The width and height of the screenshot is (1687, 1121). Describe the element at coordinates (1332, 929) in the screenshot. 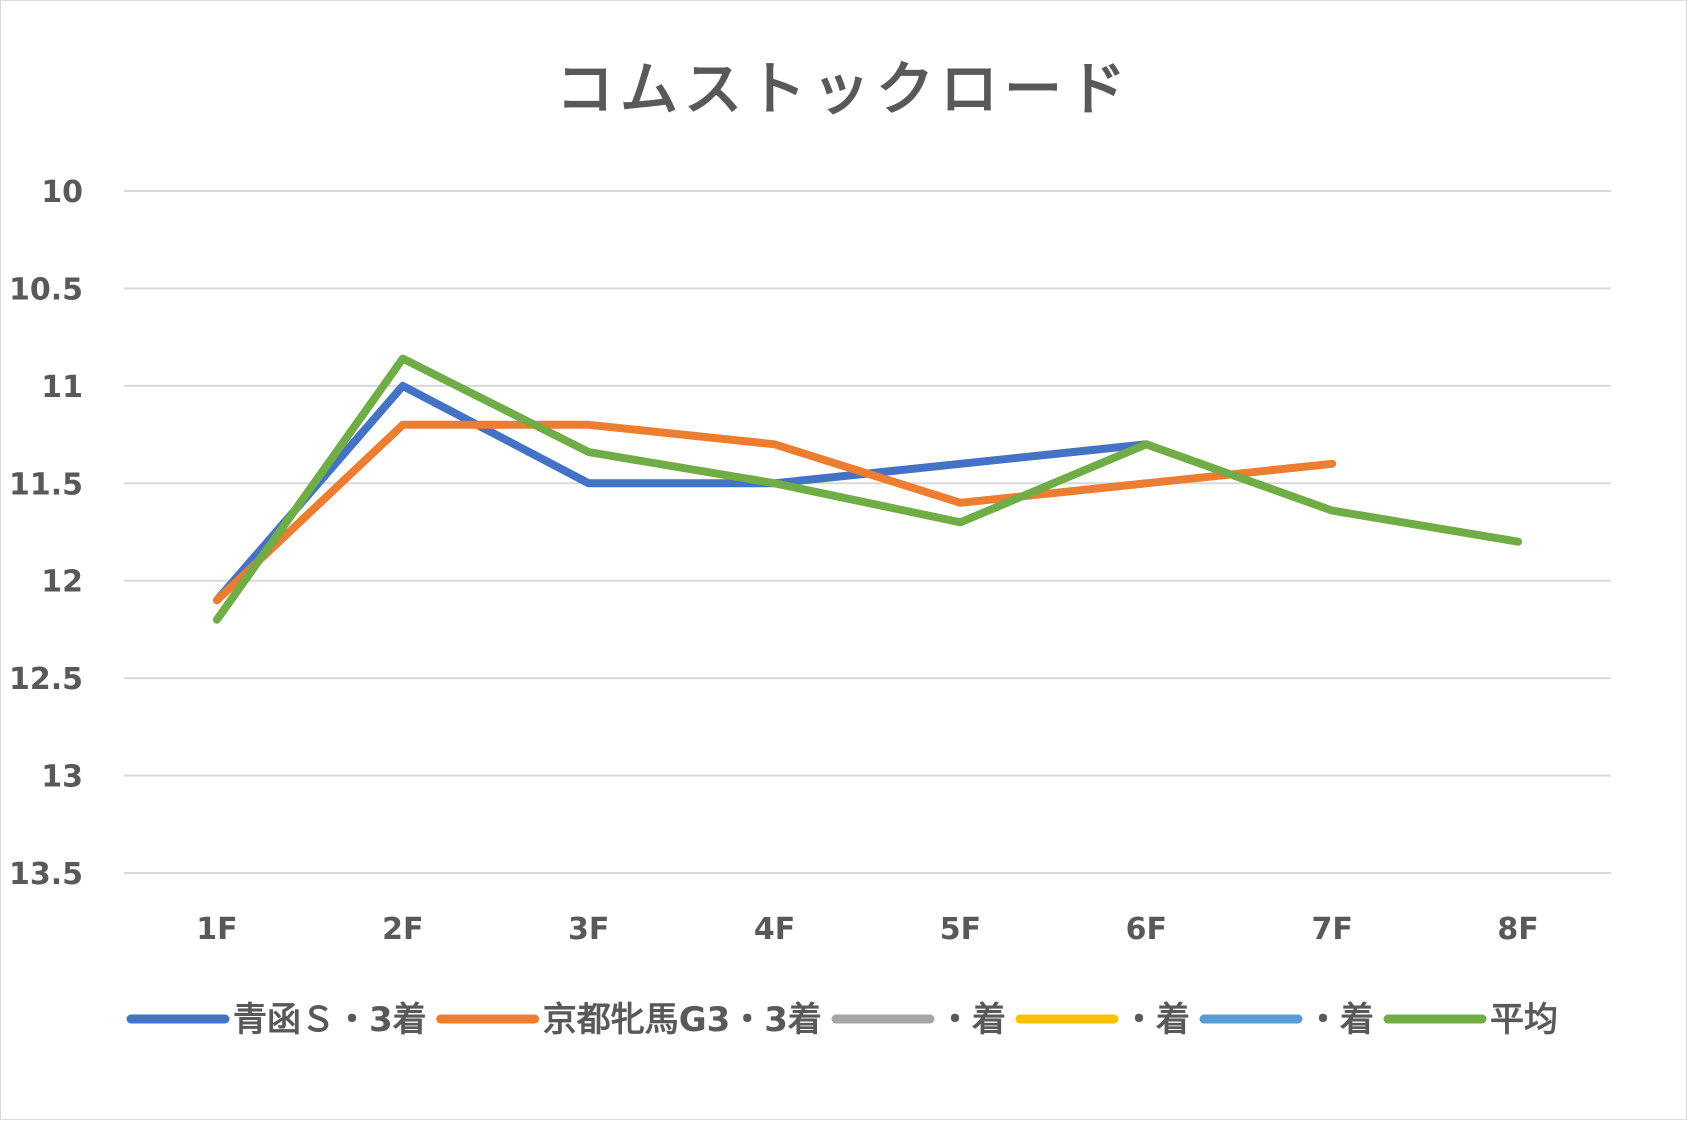

I see `x-tick-label: 7F` at that location.